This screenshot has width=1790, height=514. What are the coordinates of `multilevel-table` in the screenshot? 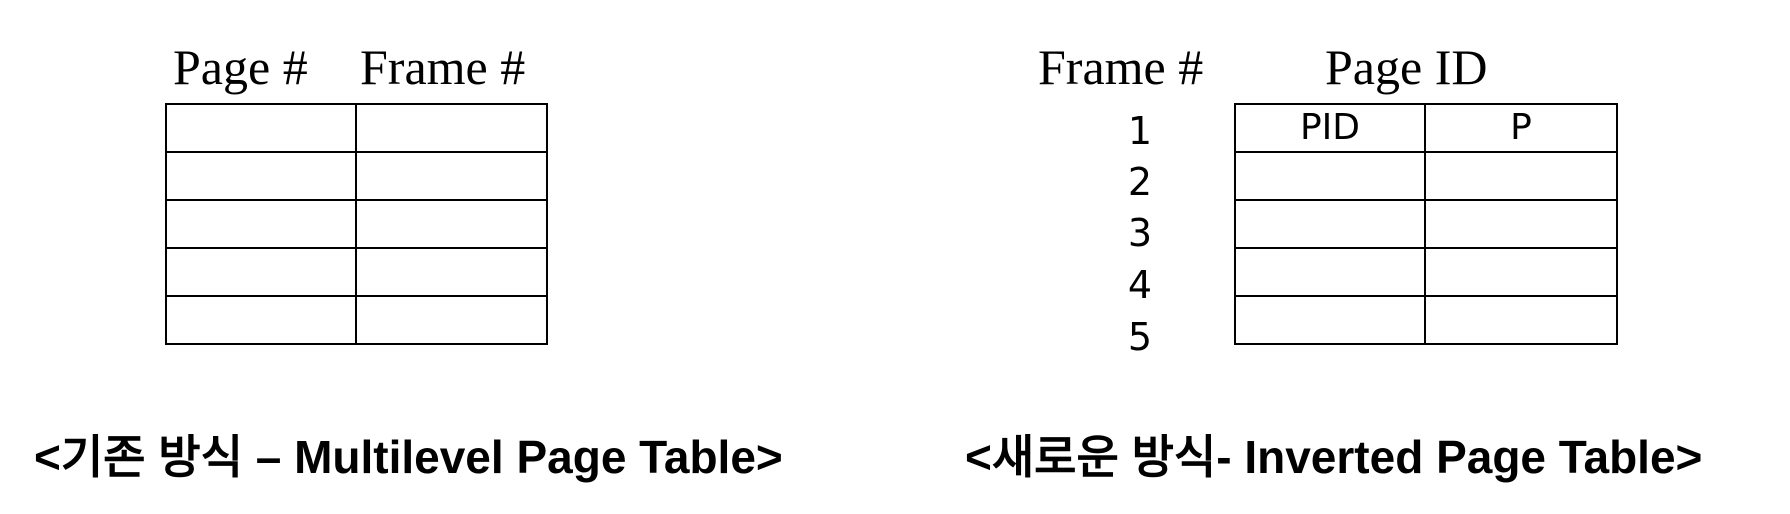 It's located at (356, 224).